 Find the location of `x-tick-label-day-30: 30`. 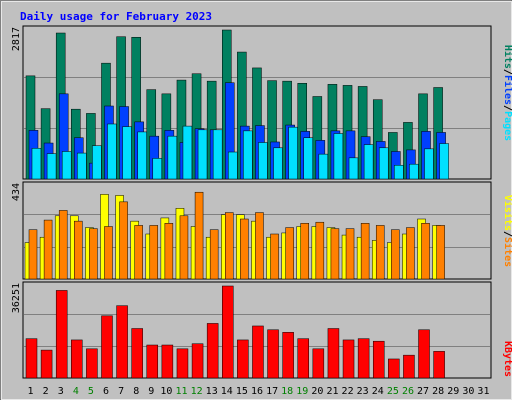

x-tick-label-day-30: 30 is located at coordinates (468, 391).